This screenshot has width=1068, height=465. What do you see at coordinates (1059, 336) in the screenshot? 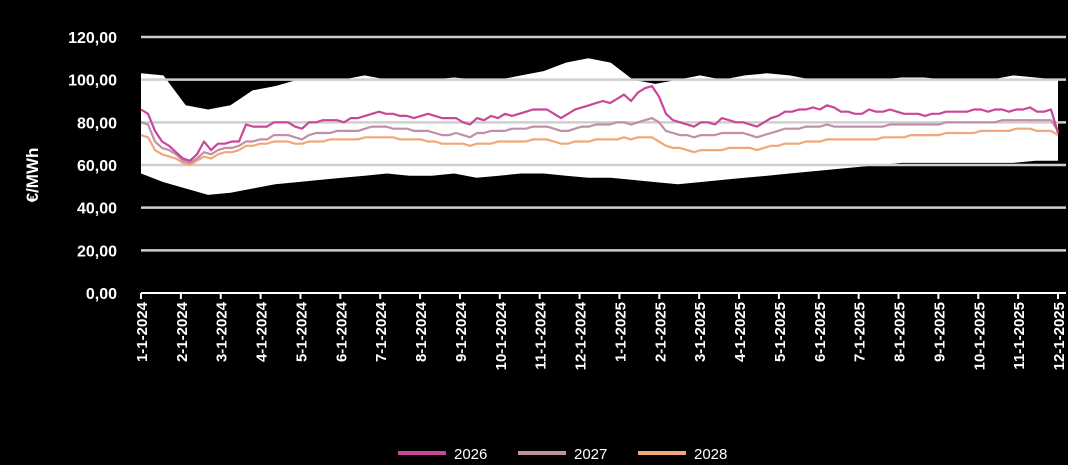
I see `x-tick-label: 12-1-2025` at bounding box center [1059, 336].